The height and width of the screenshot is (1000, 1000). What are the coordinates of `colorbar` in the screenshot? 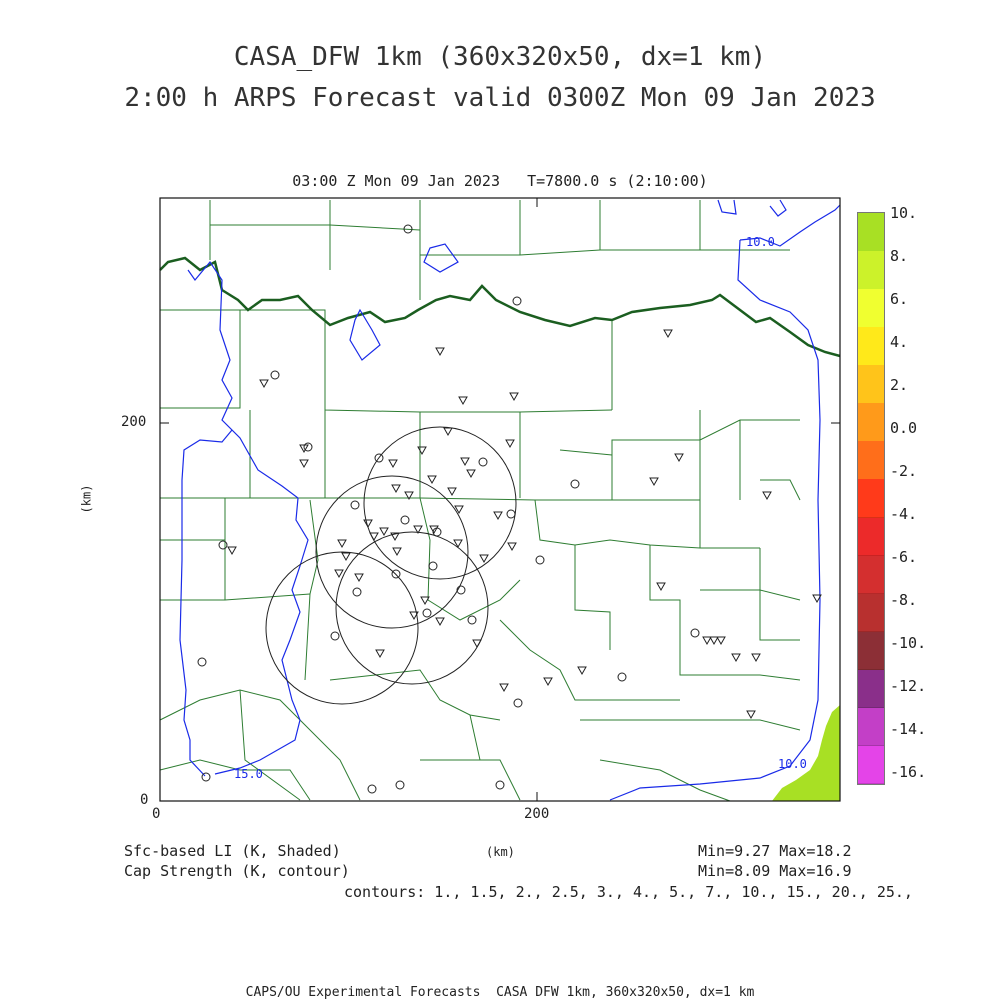 It's located at (871, 498).